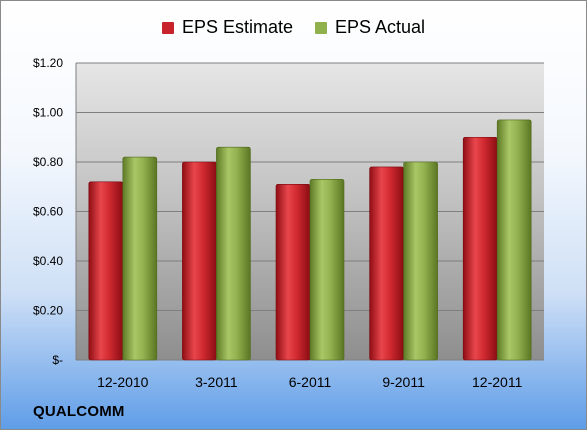 The width and height of the screenshot is (587, 430). What do you see at coordinates (48, 261) in the screenshot?
I see `y-tick-label: $0.40` at bounding box center [48, 261].